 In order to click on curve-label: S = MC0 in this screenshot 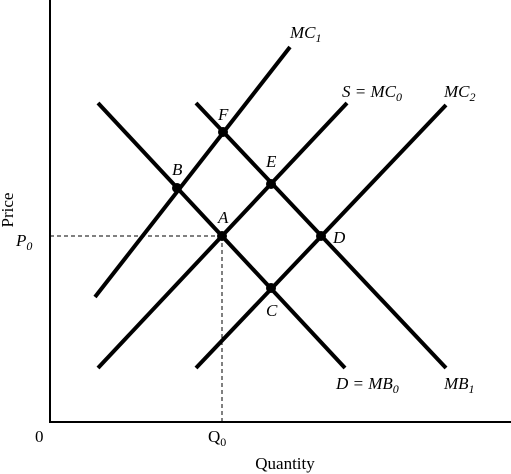, I will do `click(372, 93)`.